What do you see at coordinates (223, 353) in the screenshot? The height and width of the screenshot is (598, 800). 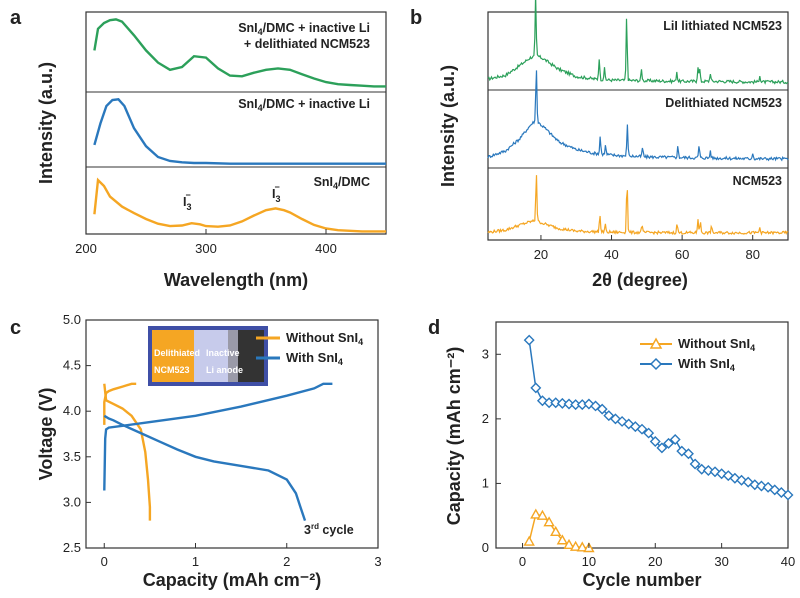 I see `inset-label: Inactive` at bounding box center [223, 353].